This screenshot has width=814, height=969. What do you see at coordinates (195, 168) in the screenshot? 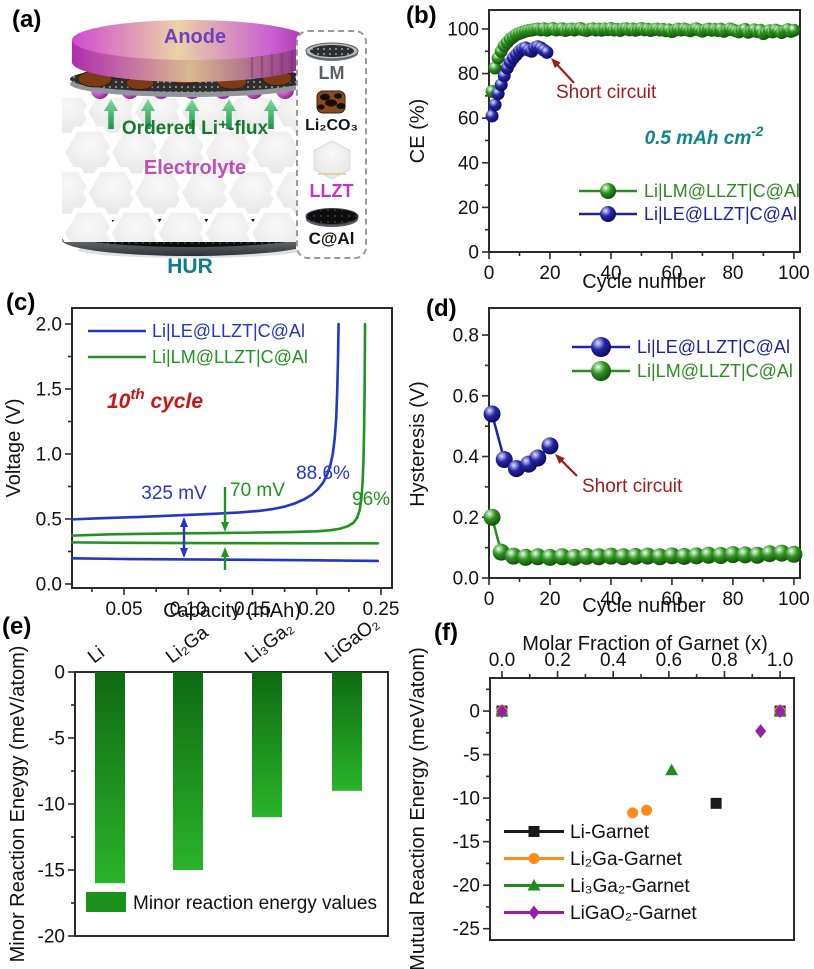
I see `electrolyte-label: Electrolyte` at bounding box center [195, 168].